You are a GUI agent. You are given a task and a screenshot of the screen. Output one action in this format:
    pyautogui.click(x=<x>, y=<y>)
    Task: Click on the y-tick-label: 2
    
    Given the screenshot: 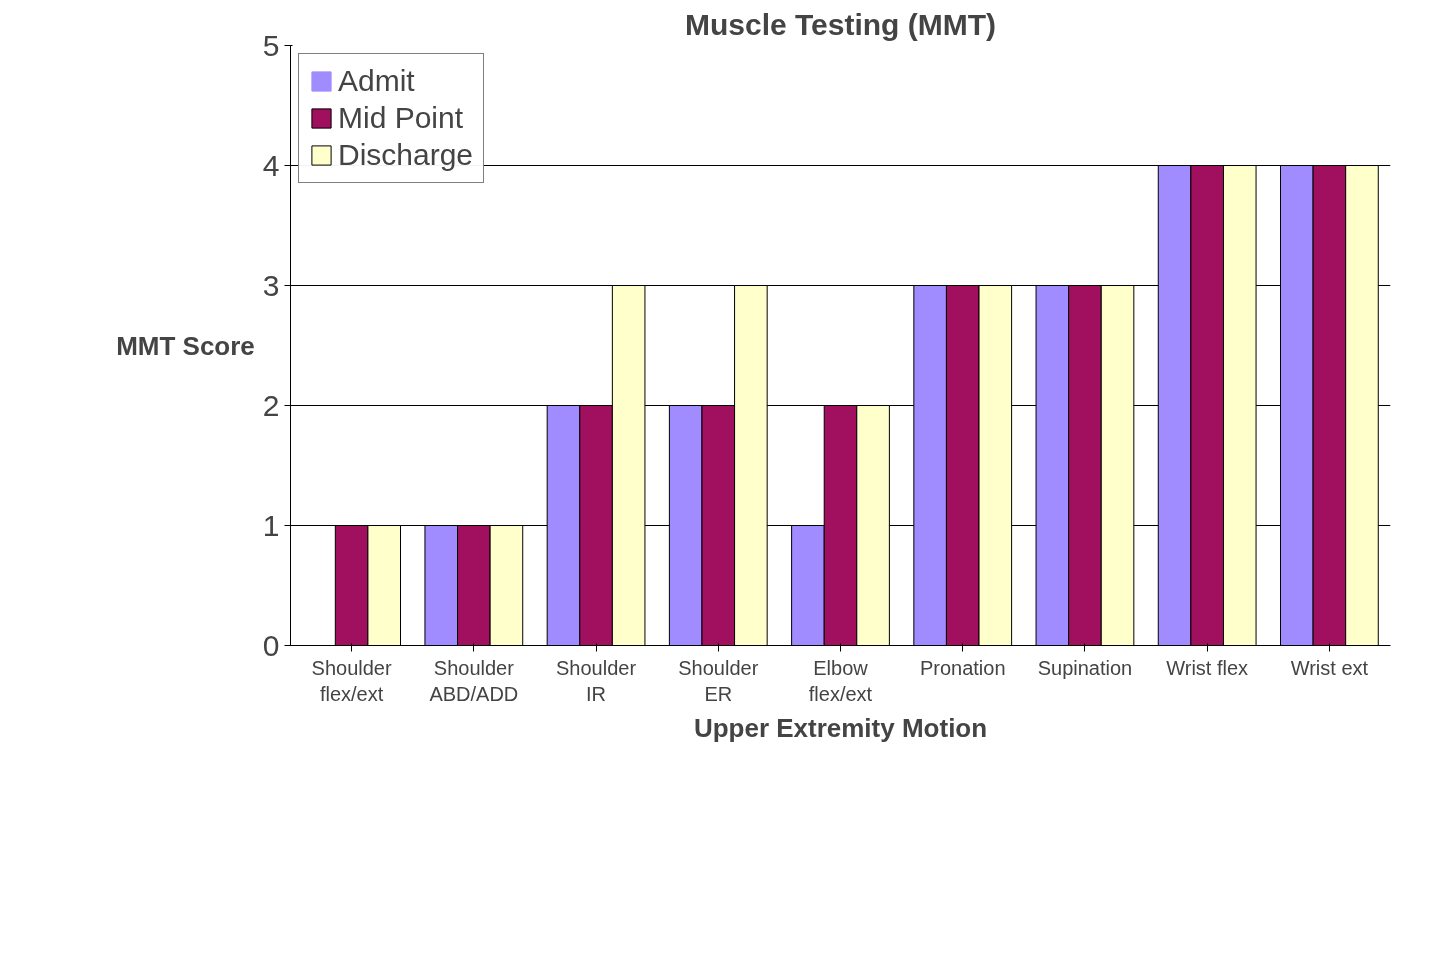 What is the action you would take?
    pyautogui.click(x=271, y=405)
    